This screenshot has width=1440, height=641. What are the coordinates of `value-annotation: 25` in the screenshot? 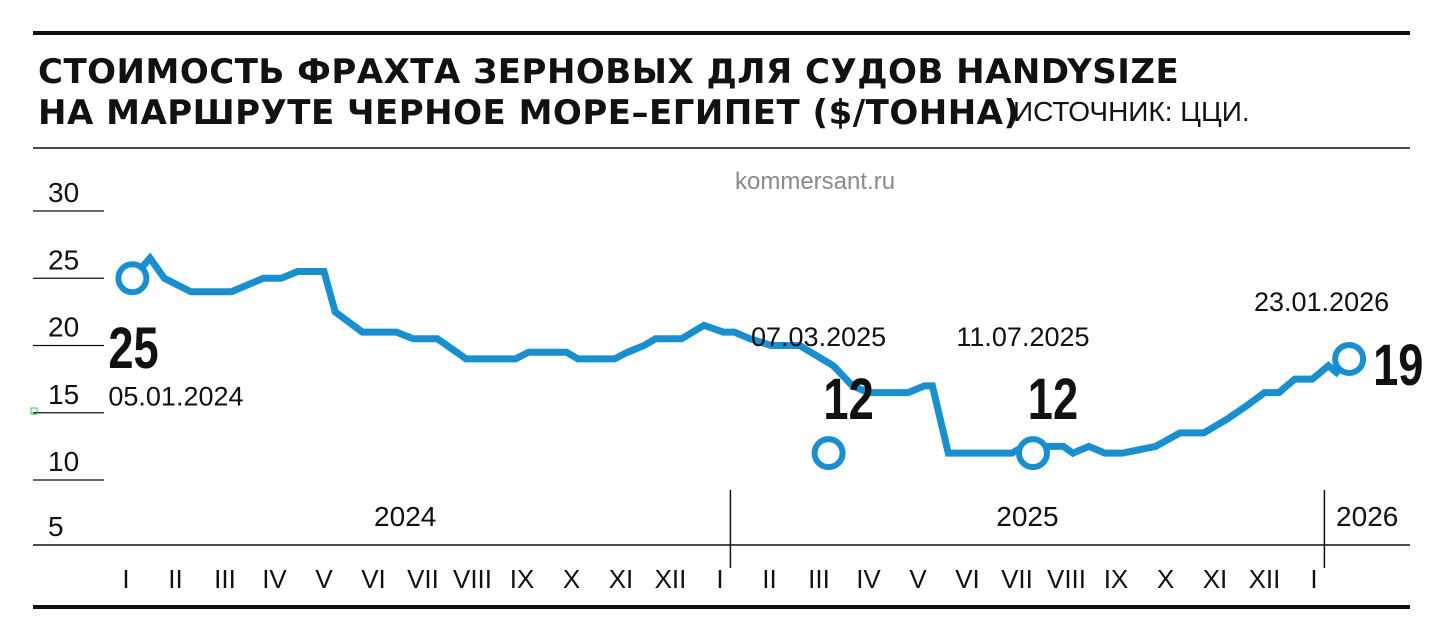 It's located at (133, 349).